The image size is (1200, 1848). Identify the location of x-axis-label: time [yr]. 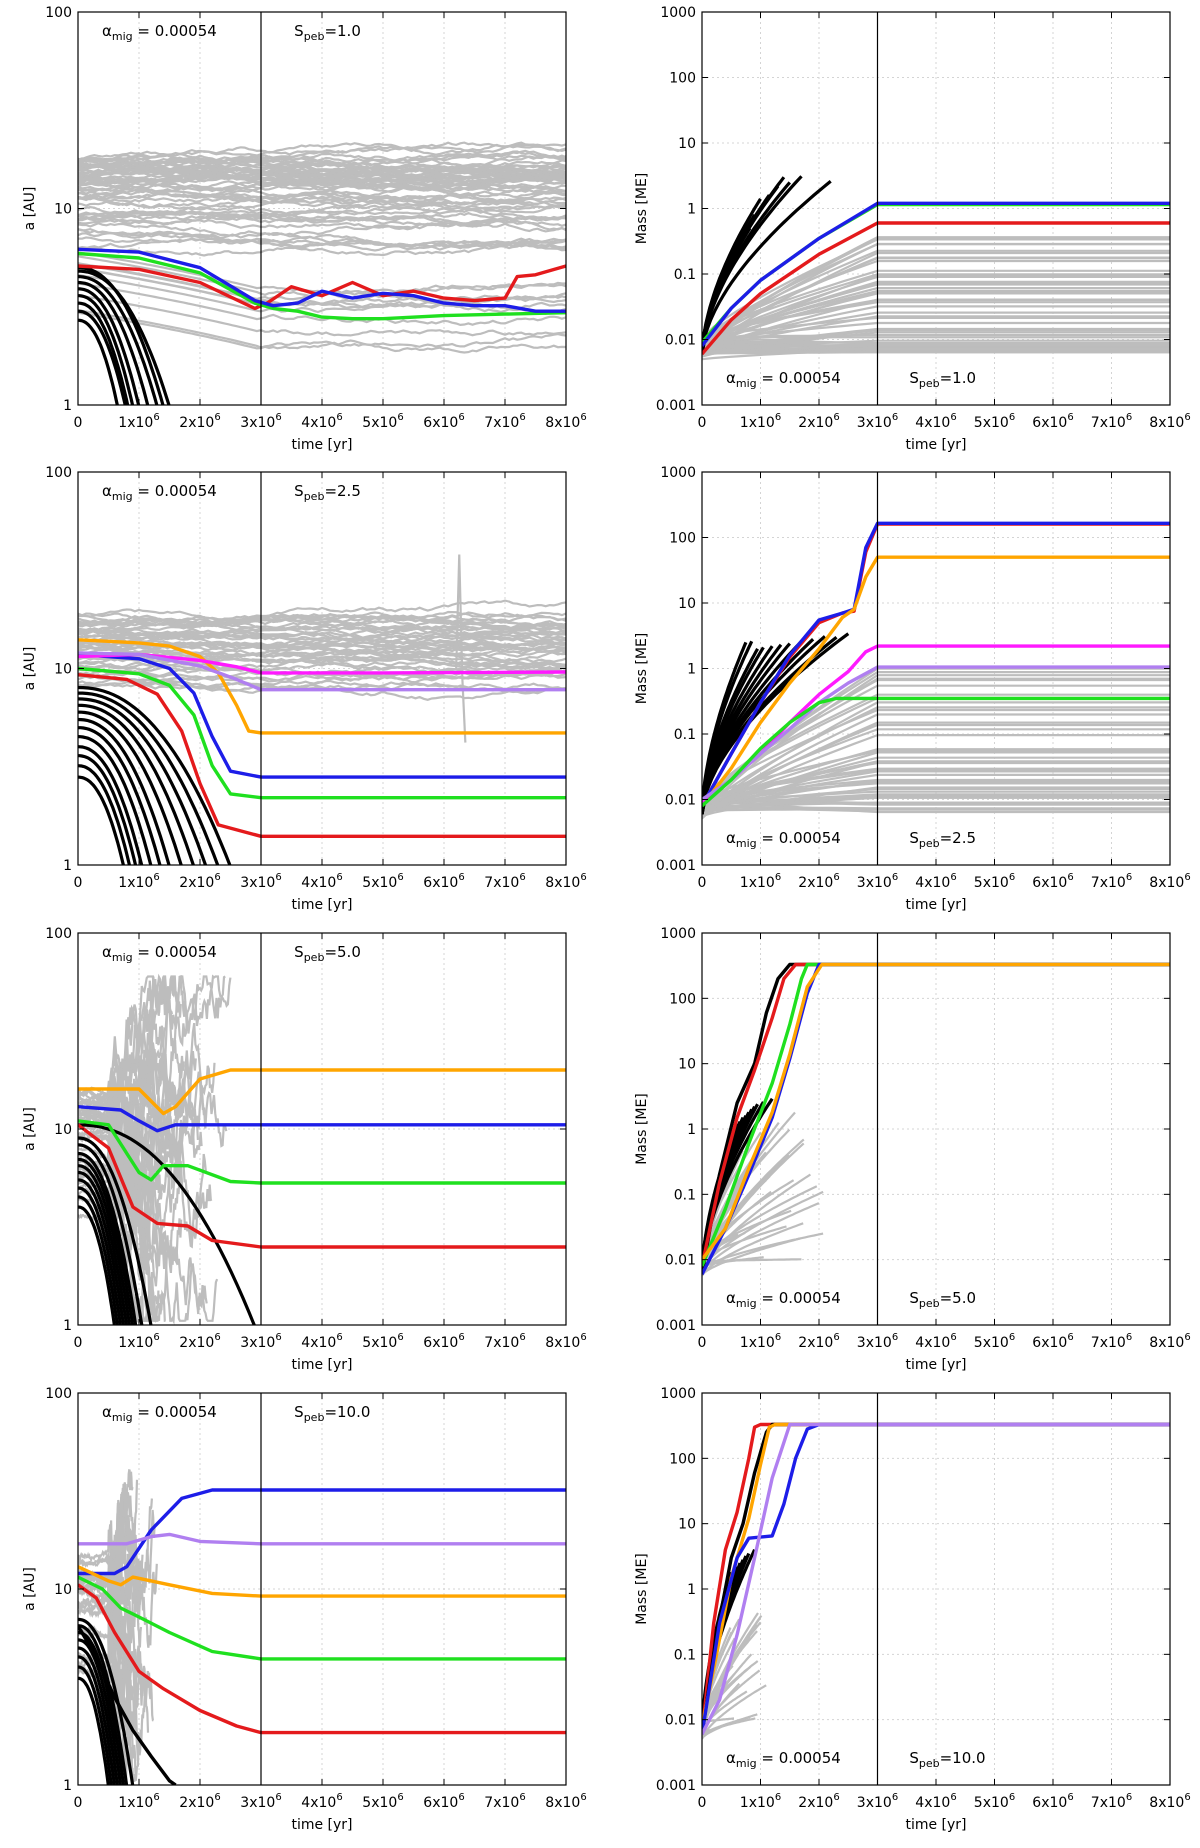
(321, 1365).